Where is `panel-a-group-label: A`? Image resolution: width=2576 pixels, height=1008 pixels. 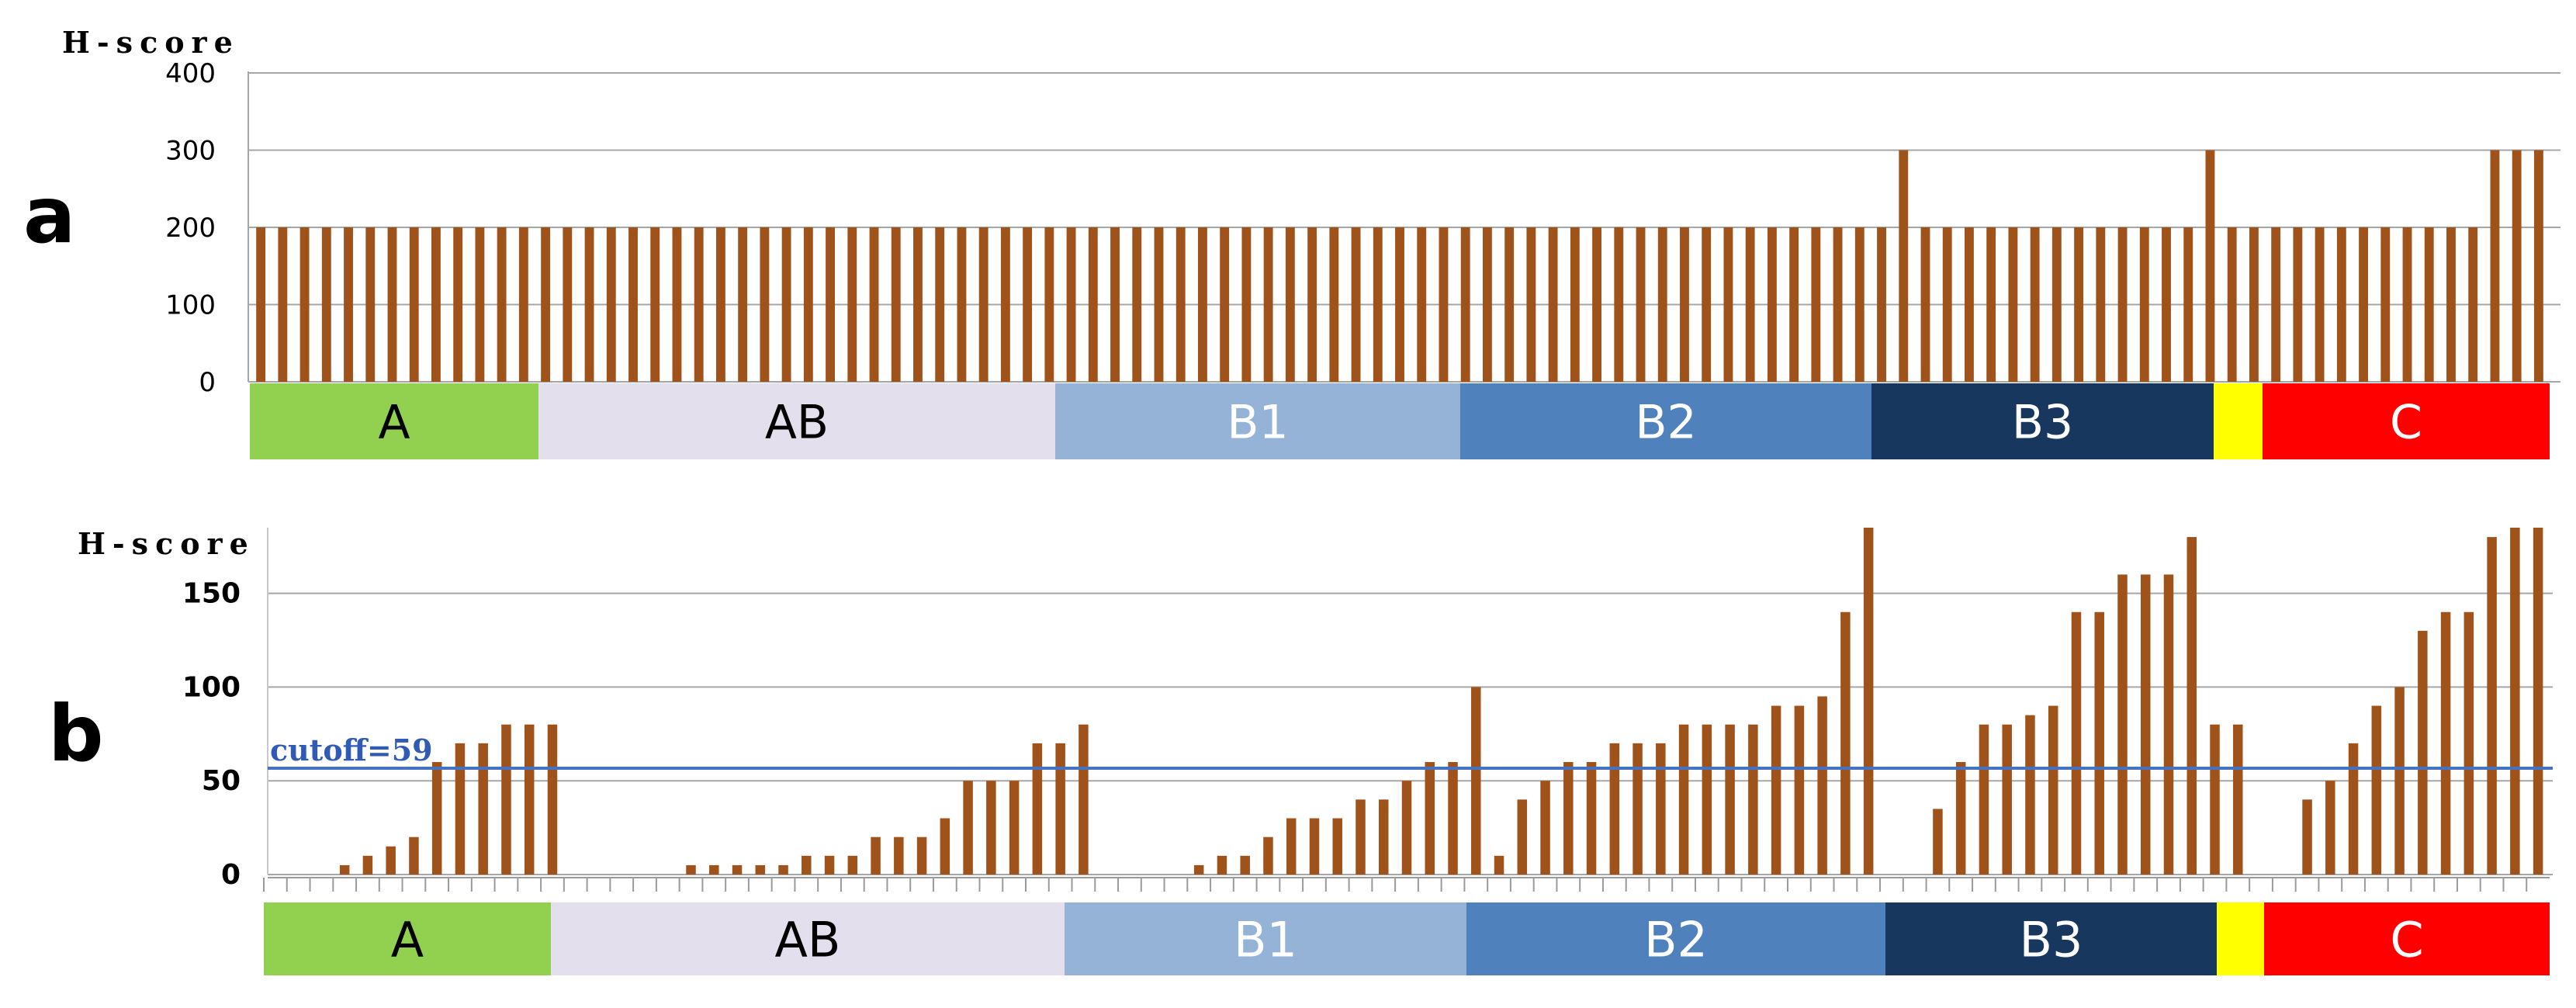
panel-a-group-label: A is located at coordinates (394, 423).